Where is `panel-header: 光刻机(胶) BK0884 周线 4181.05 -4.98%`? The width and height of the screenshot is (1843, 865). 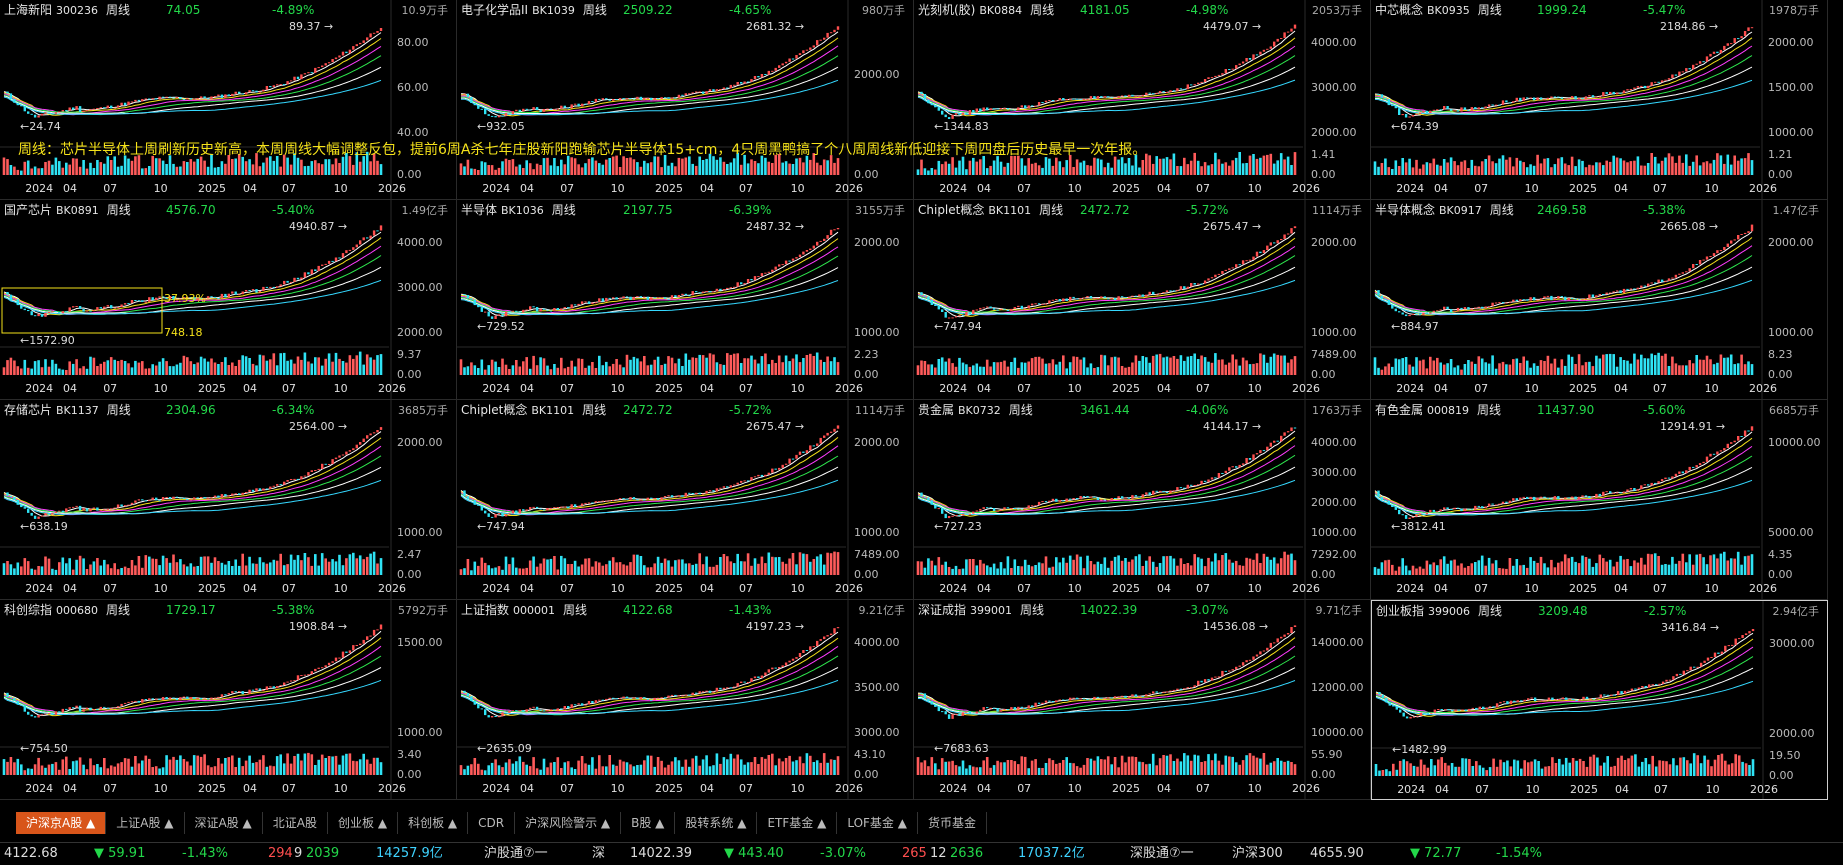
panel-header: 光刻机(胶) BK0884 周线 4181.05 -4.98% is located at coordinates (1073, 10).